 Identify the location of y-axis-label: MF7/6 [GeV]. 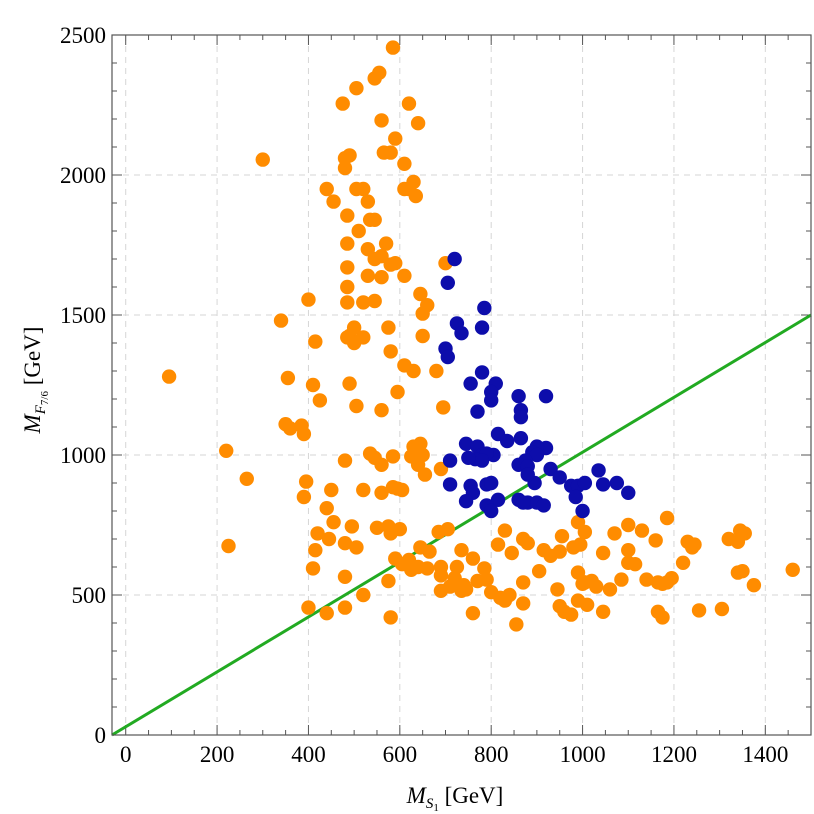
(35, 381).